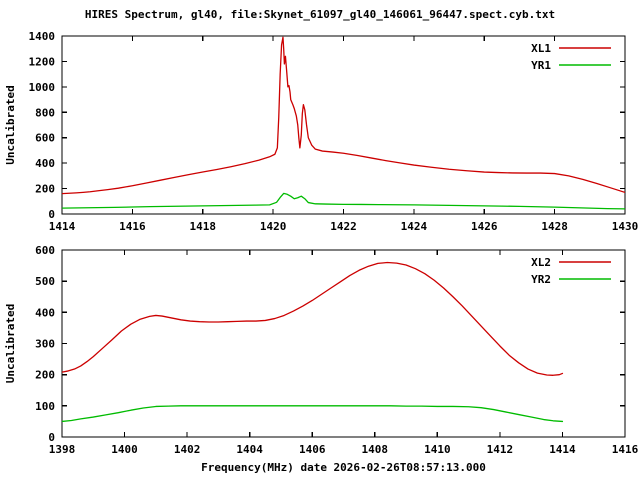 This screenshot has height=480, width=640. I want to click on x-tick-label-top: 1426, so click(484, 226).